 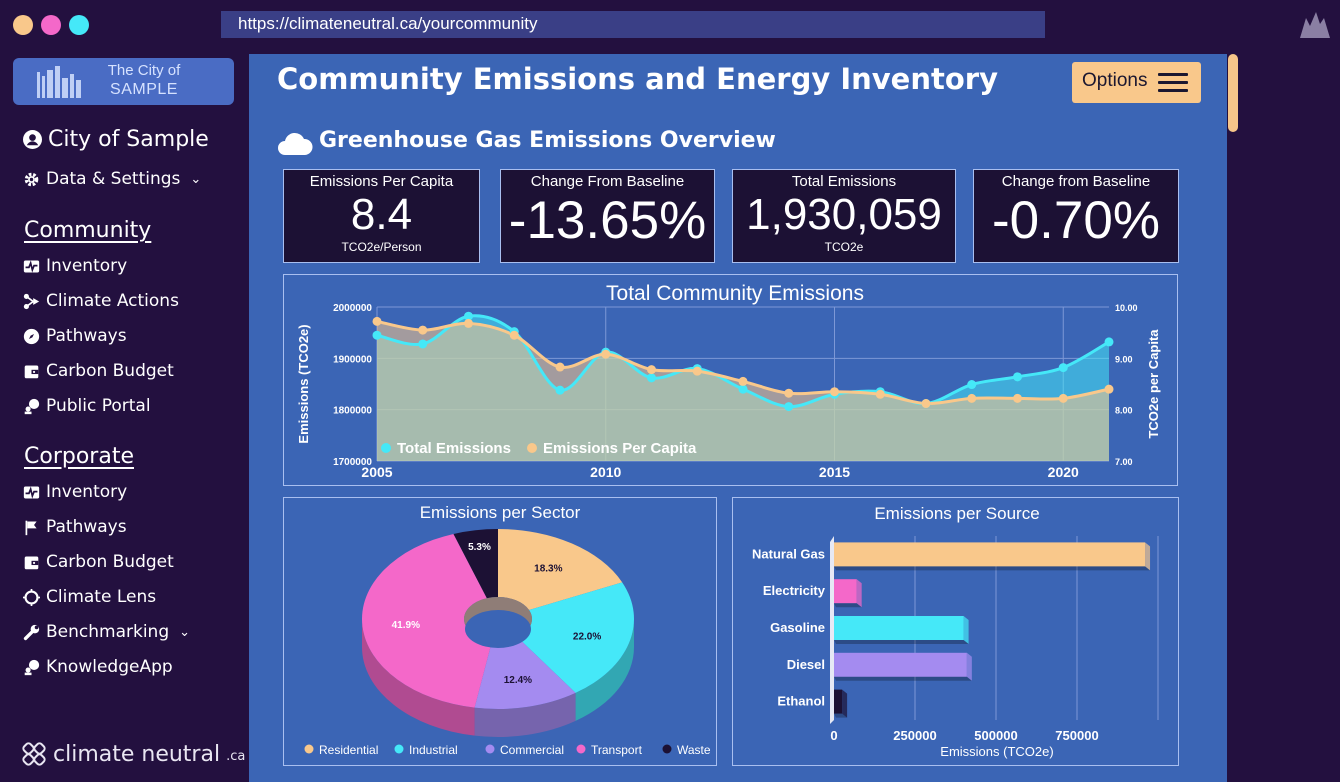 I want to click on window-dot-pink, so click(x=51, y=25).